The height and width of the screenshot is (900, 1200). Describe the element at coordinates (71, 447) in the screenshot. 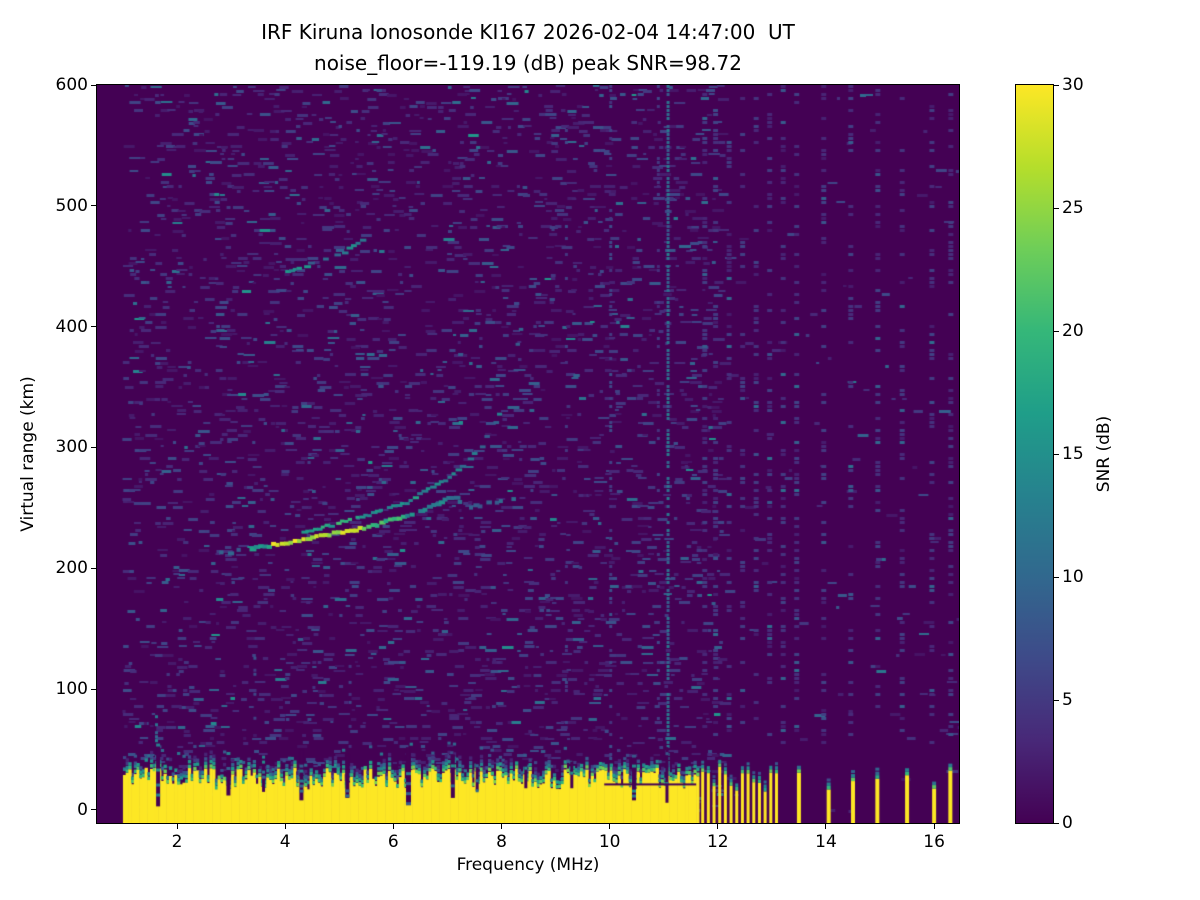

I see `y-tick-label: 300` at that location.